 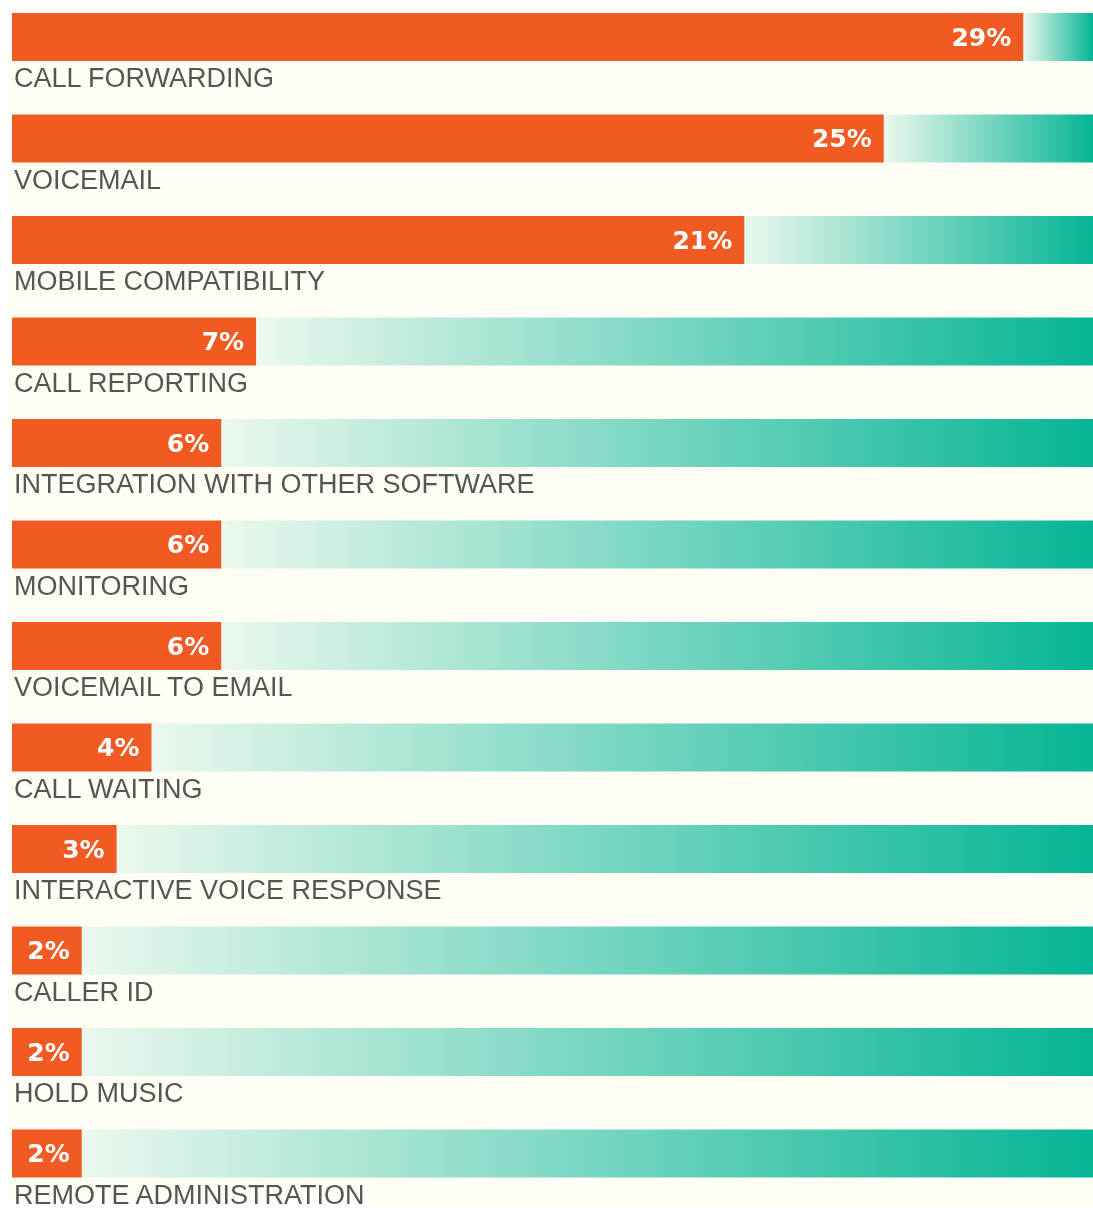 What do you see at coordinates (228, 890) in the screenshot?
I see `y-tick-label: INTERACTIVE VOICE RESPONSE` at bounding box center [228, 890].